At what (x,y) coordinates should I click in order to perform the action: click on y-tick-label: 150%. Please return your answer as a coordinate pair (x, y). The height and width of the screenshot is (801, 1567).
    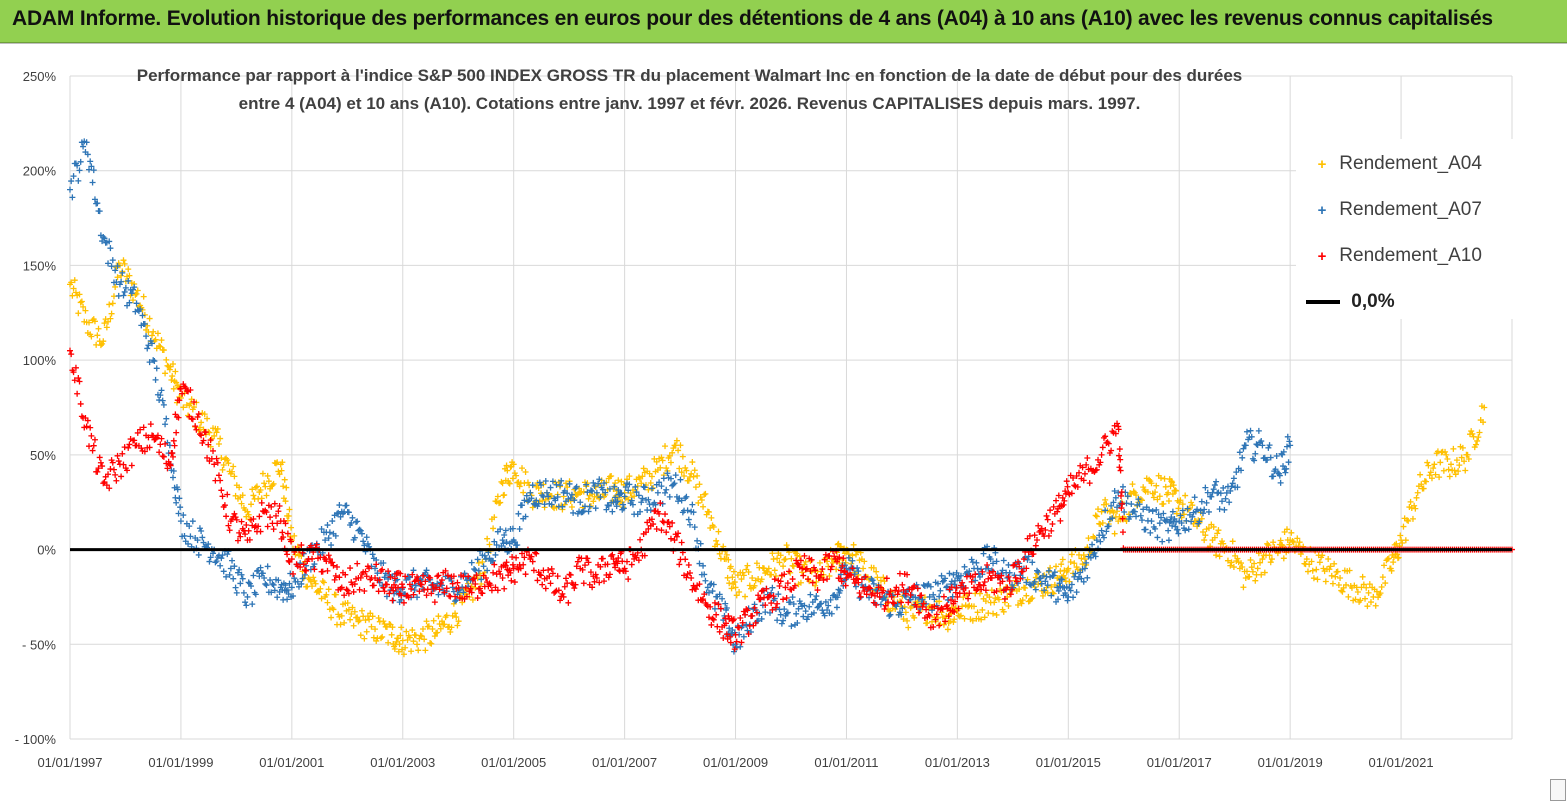
    Looking at the image, I should click on (40, 265).